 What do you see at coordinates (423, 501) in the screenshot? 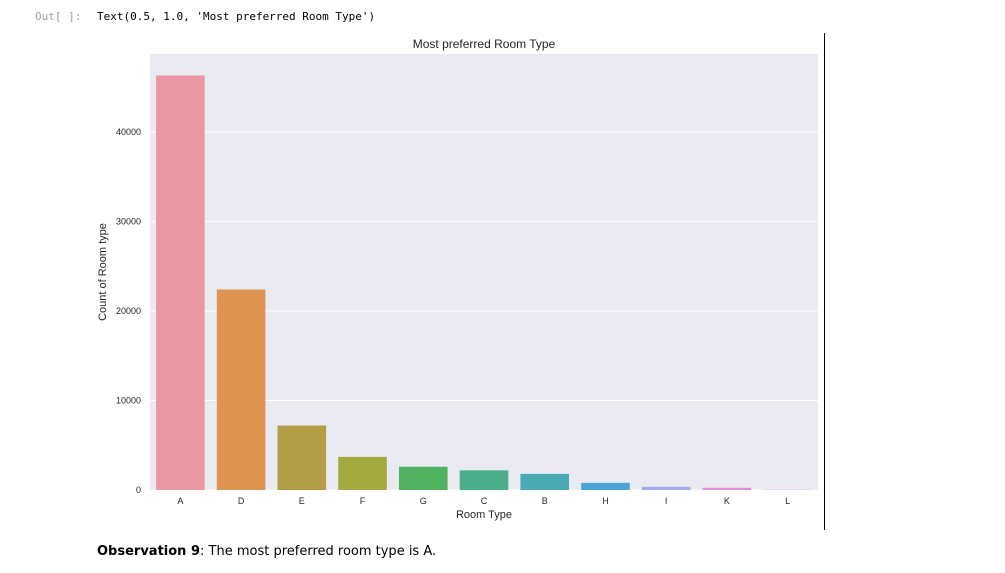
I see `x-tick-label: G` at bounding box center [423, 501].